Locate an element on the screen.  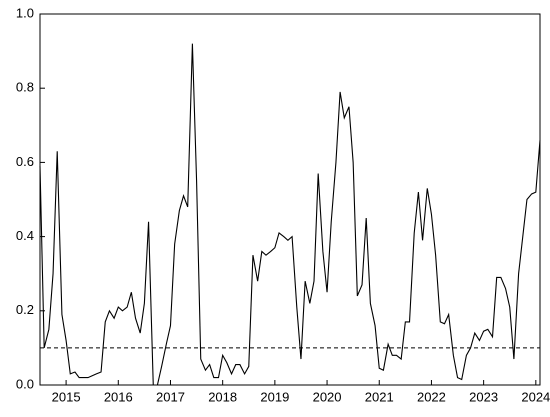
x-tick-label: 2017 is located at coordinates (170, 396).